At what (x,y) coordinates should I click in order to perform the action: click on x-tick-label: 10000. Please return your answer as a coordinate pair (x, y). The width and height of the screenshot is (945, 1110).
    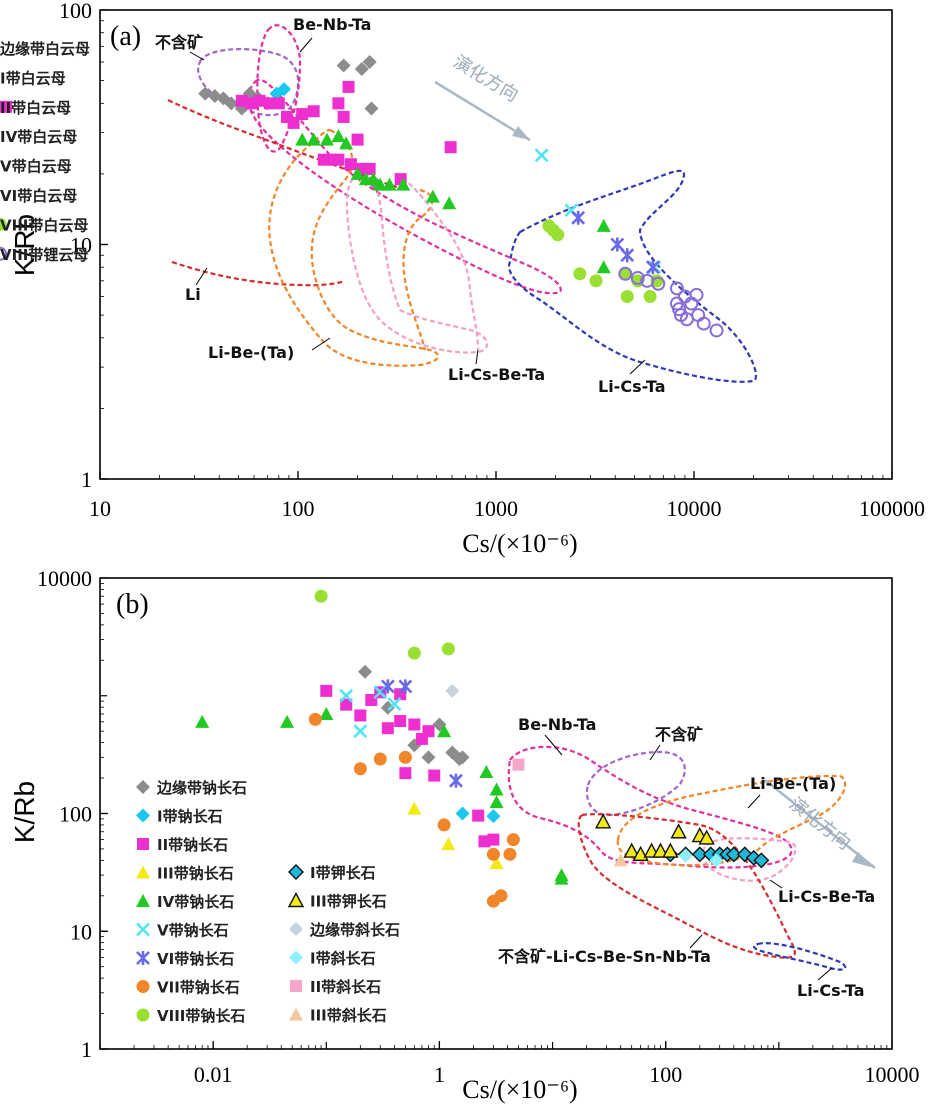
    Looking at the image, I should click on (694, 508).